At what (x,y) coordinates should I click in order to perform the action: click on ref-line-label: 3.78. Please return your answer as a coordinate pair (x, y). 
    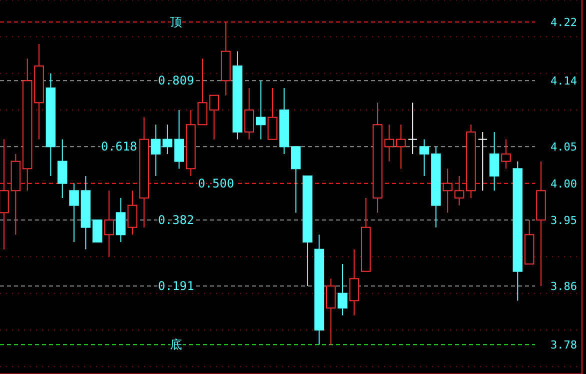
    Looking at the image, I should click on (563, 345).